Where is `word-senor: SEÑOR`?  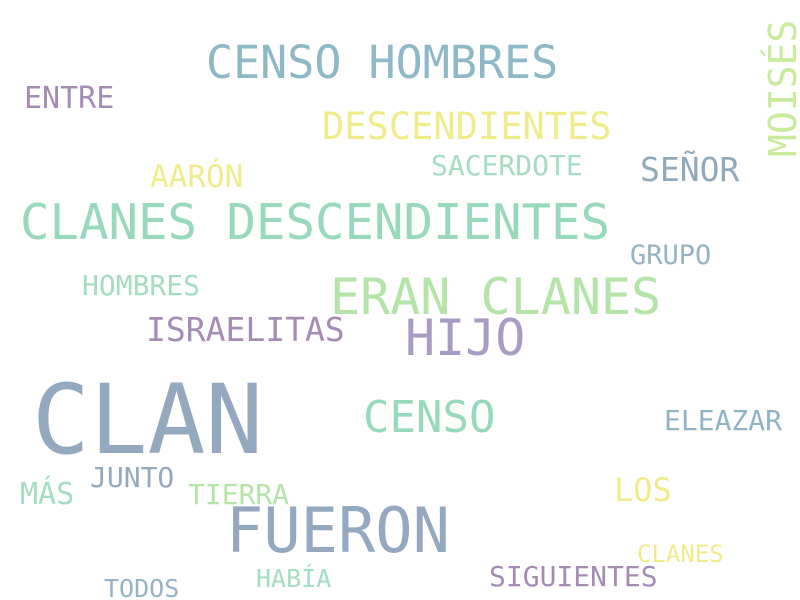
word-senor: SEÑOR is located at coordinates (690, 169).